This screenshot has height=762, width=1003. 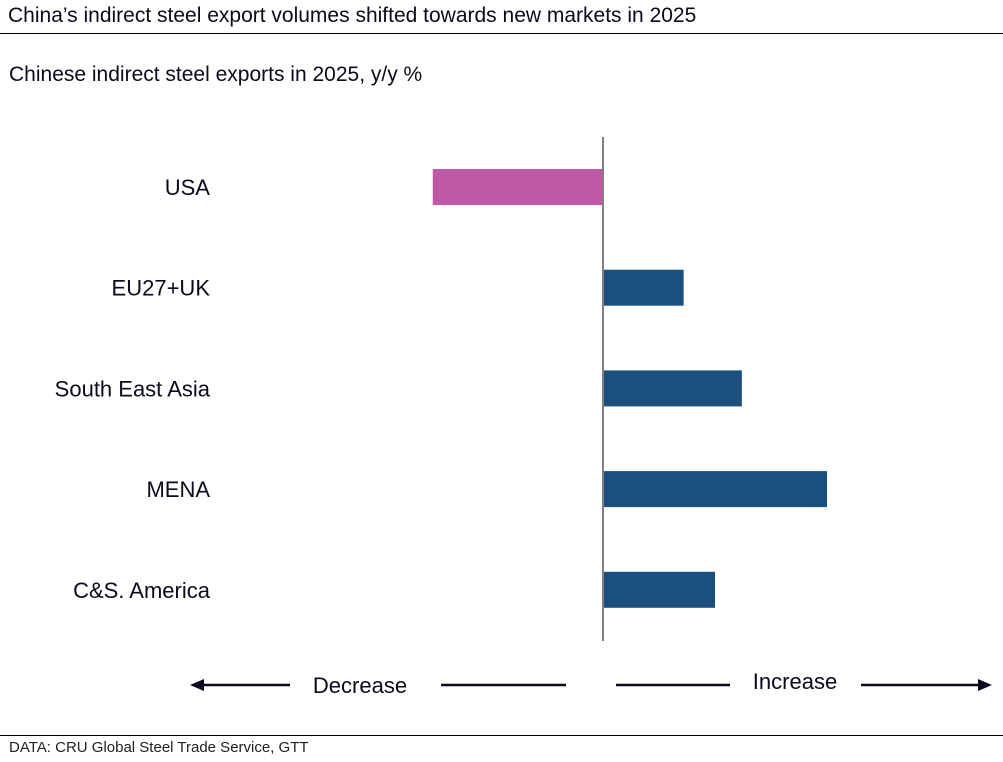 What do you see at coordinates (517, 187) in the screenshot?
I see `bar-usa` at bounding box center [517, 187].